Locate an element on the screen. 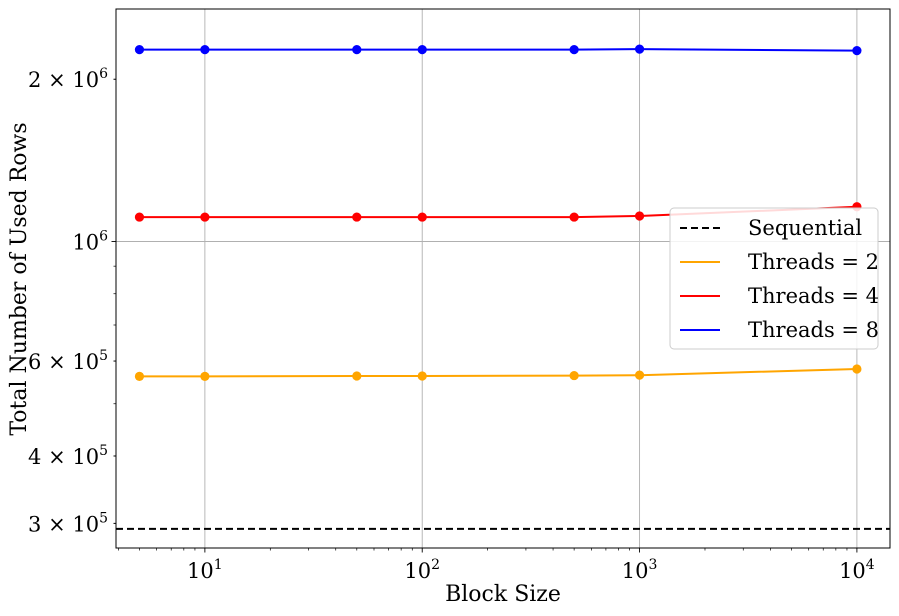  x-tick-label: 103 is located at coordinates (640, 570).